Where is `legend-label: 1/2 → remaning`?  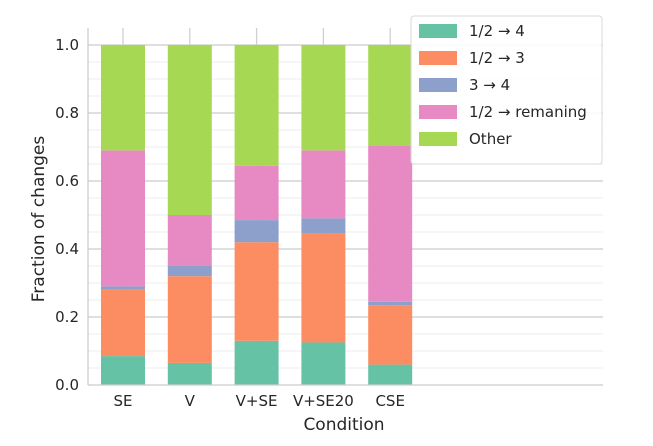
legend-label: 1/2 → remaning is located at coordinates (528, 112).